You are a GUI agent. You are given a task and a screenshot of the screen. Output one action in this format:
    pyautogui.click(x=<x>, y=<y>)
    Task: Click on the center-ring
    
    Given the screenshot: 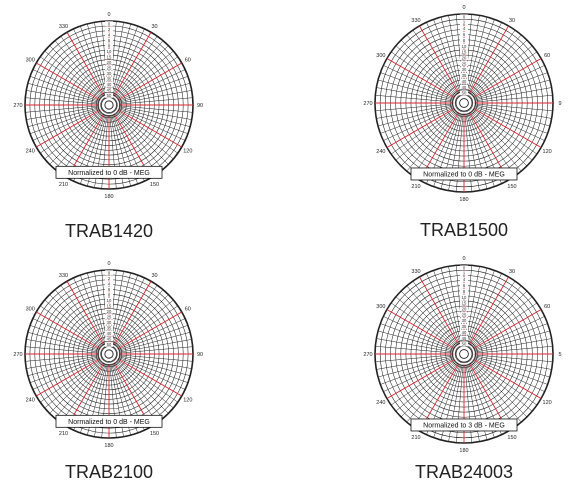 What is the action you would take?
    pyautogui.click(x=464, y=354)
    